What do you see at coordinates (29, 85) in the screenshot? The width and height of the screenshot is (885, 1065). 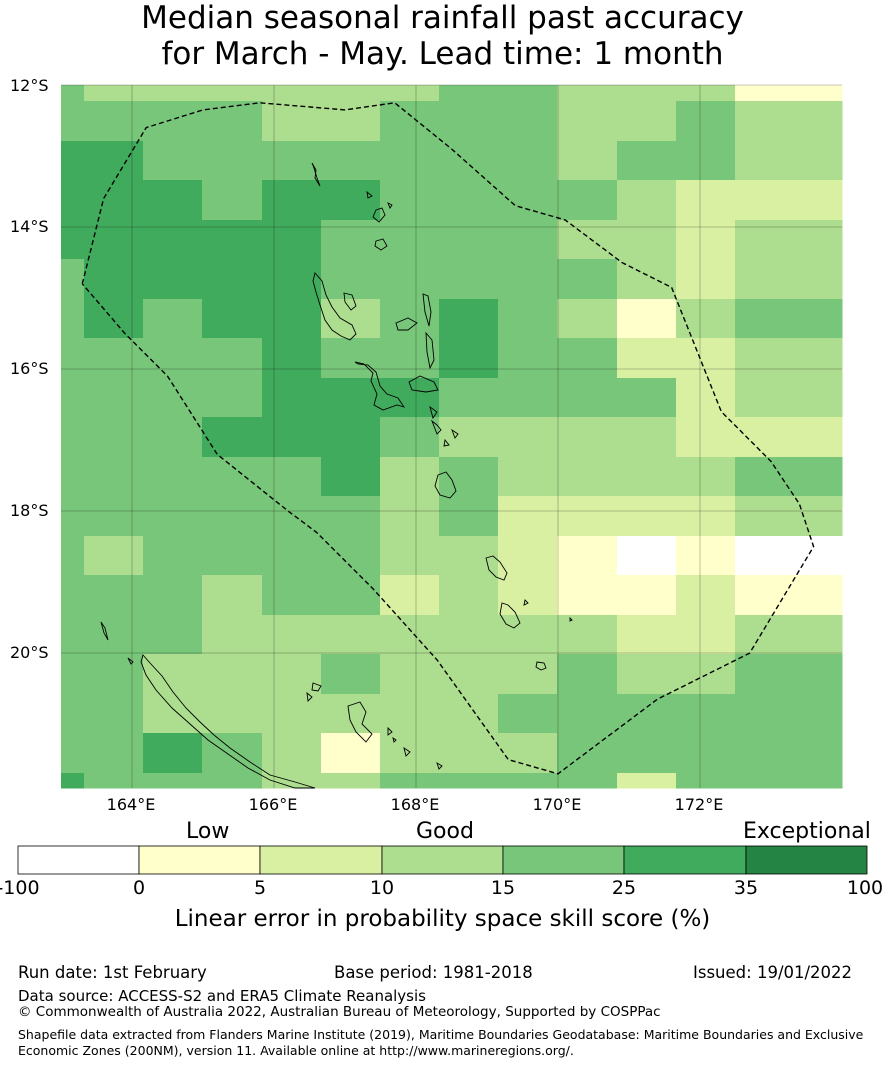 I see `lat-label-12s: 12°S` at bounding box center [29, 85].